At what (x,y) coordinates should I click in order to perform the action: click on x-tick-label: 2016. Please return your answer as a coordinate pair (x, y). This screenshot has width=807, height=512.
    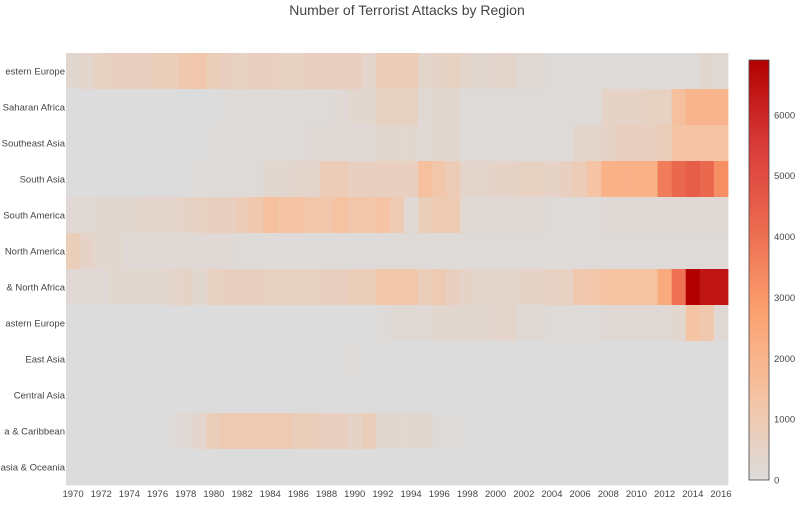
    Looking at the image, I should click on (720, 494).